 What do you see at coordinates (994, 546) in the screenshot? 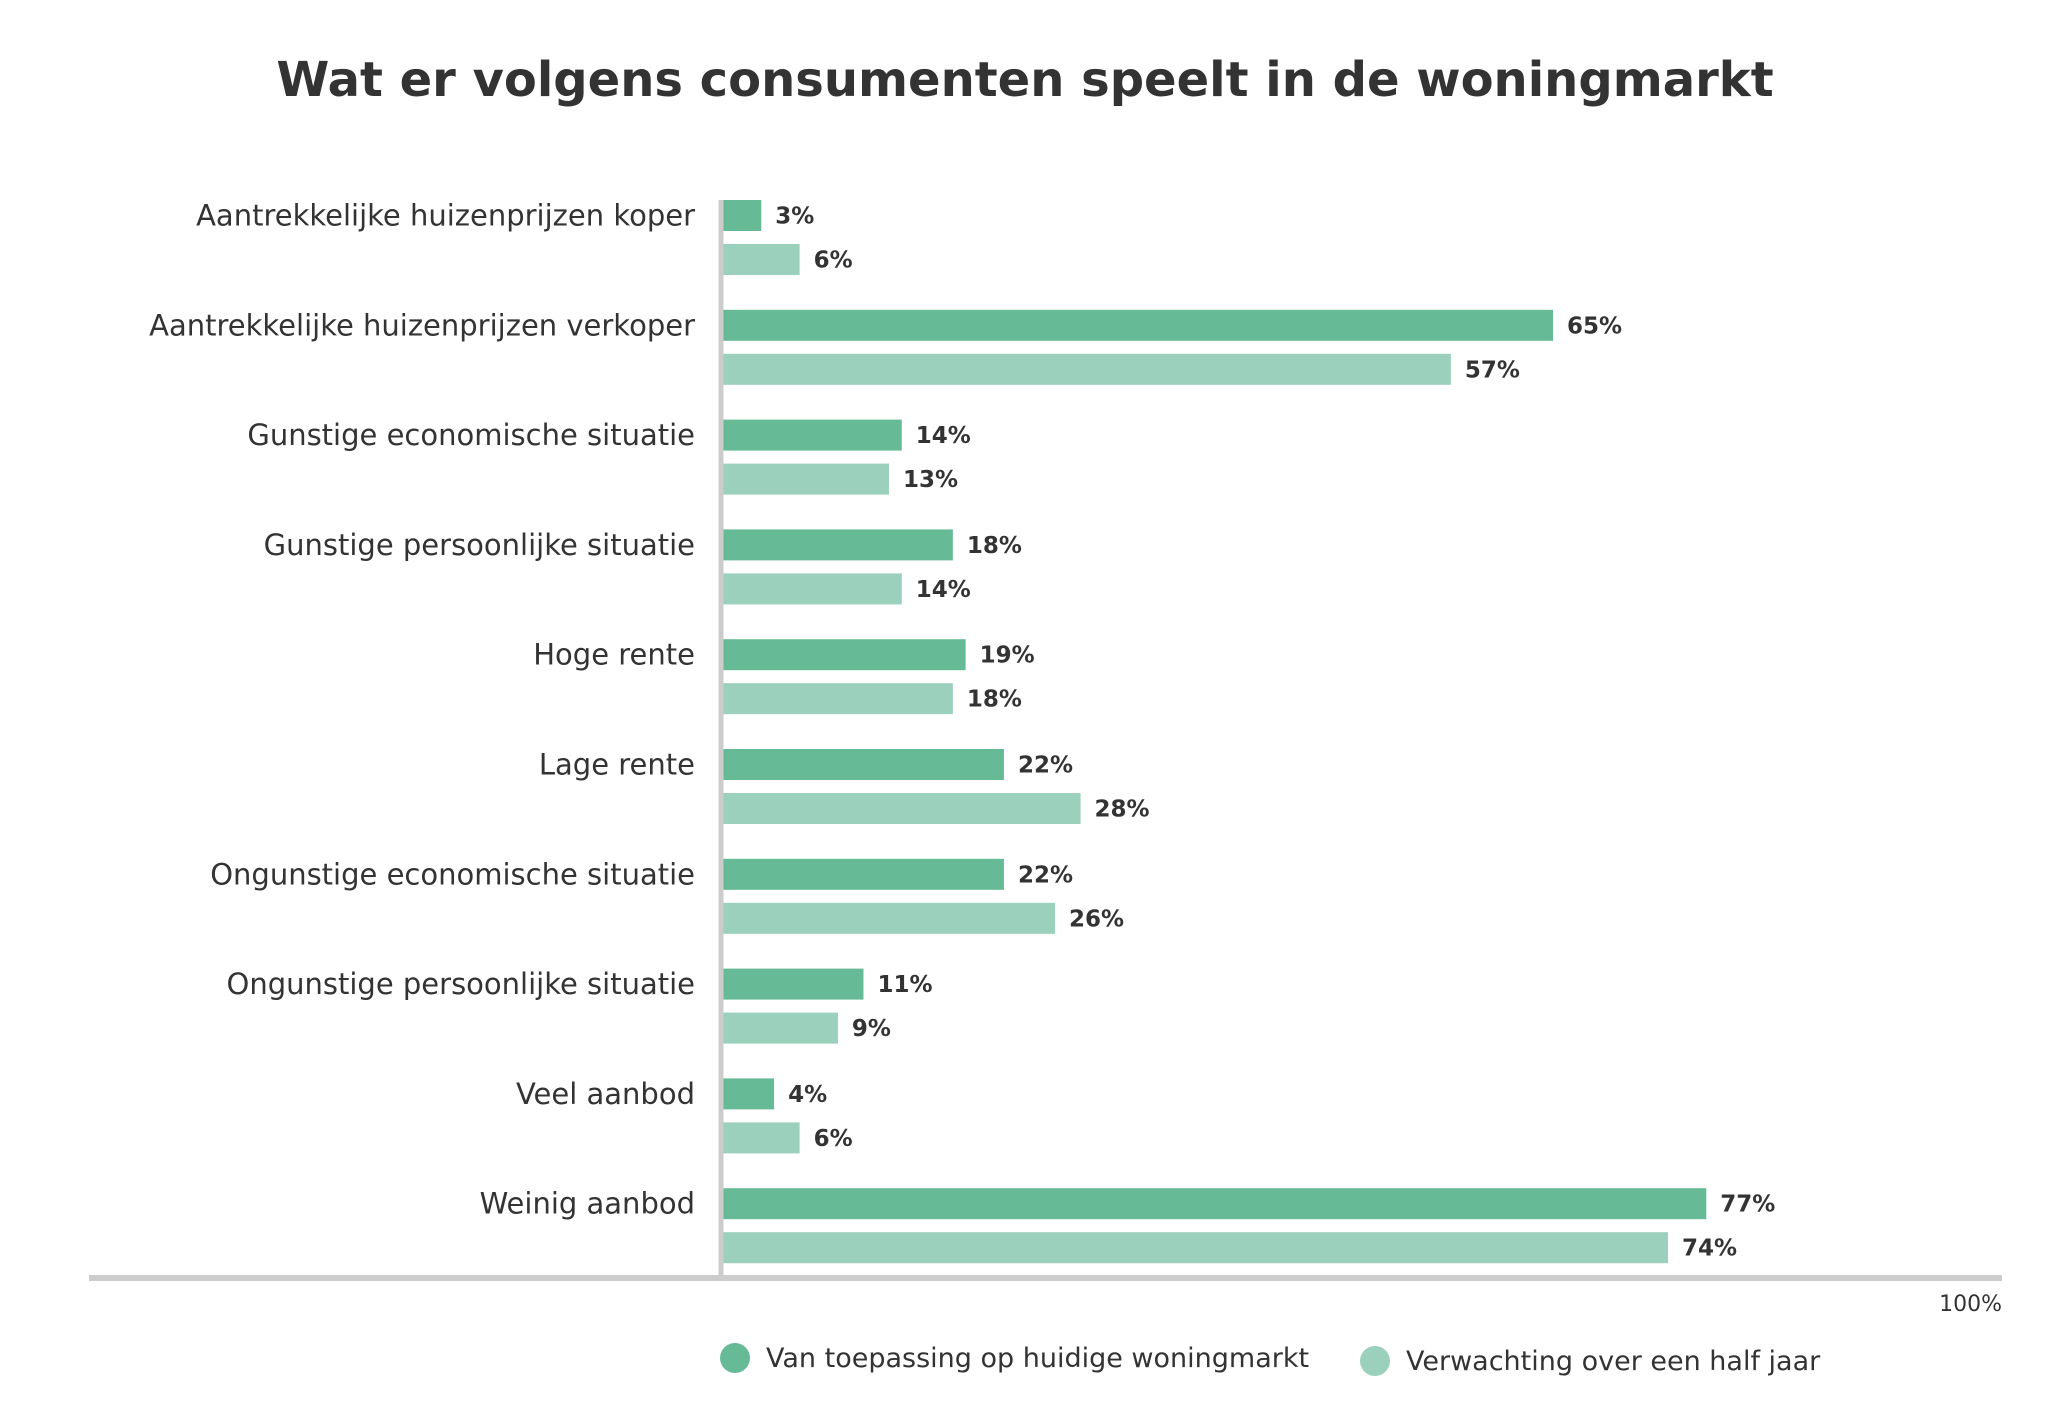
I see `value-label-current: 18%` at bounding box center [994, 546].